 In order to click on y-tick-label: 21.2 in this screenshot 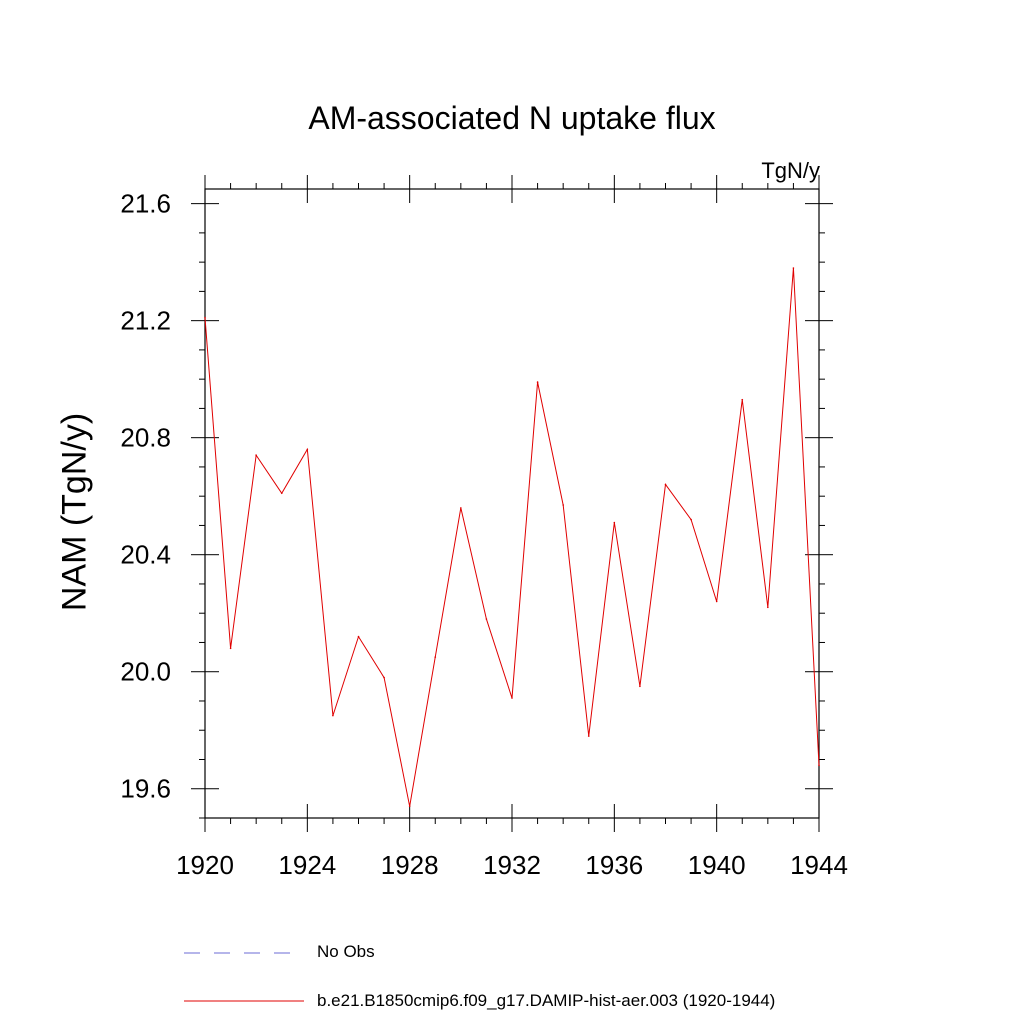, I will do `click(145, 321)`.